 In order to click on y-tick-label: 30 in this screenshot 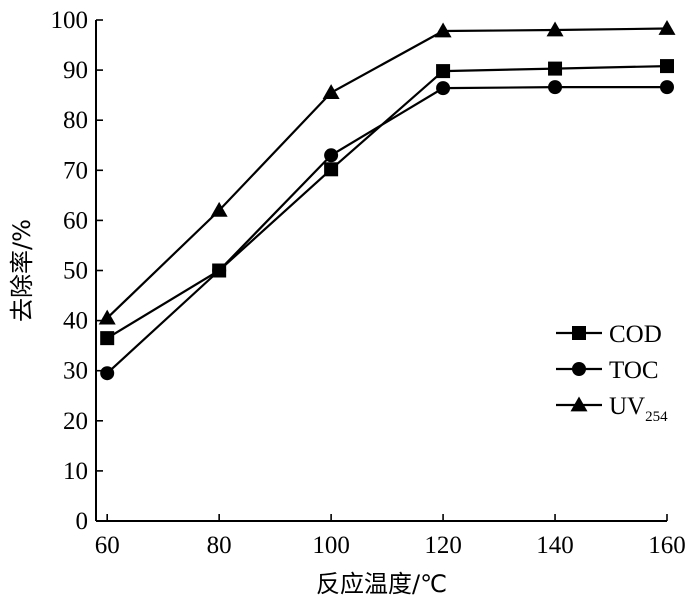, I will do `click(75, 371)`.